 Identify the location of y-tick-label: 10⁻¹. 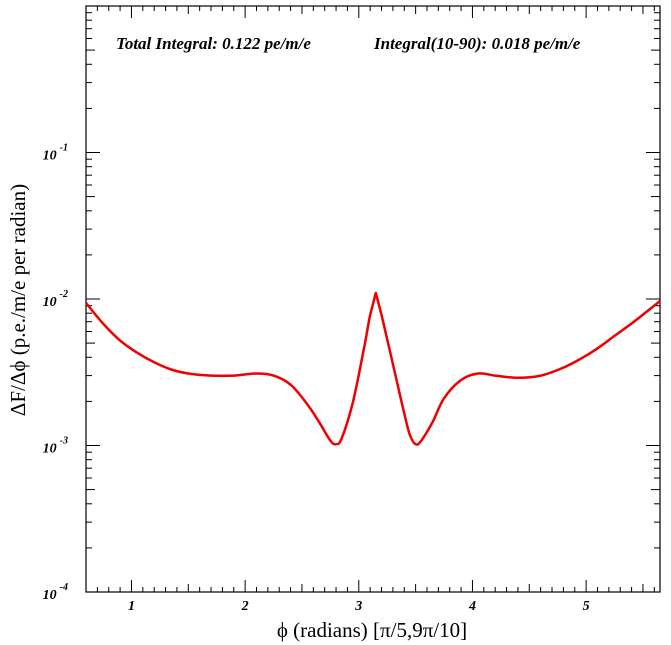
(55, 153).